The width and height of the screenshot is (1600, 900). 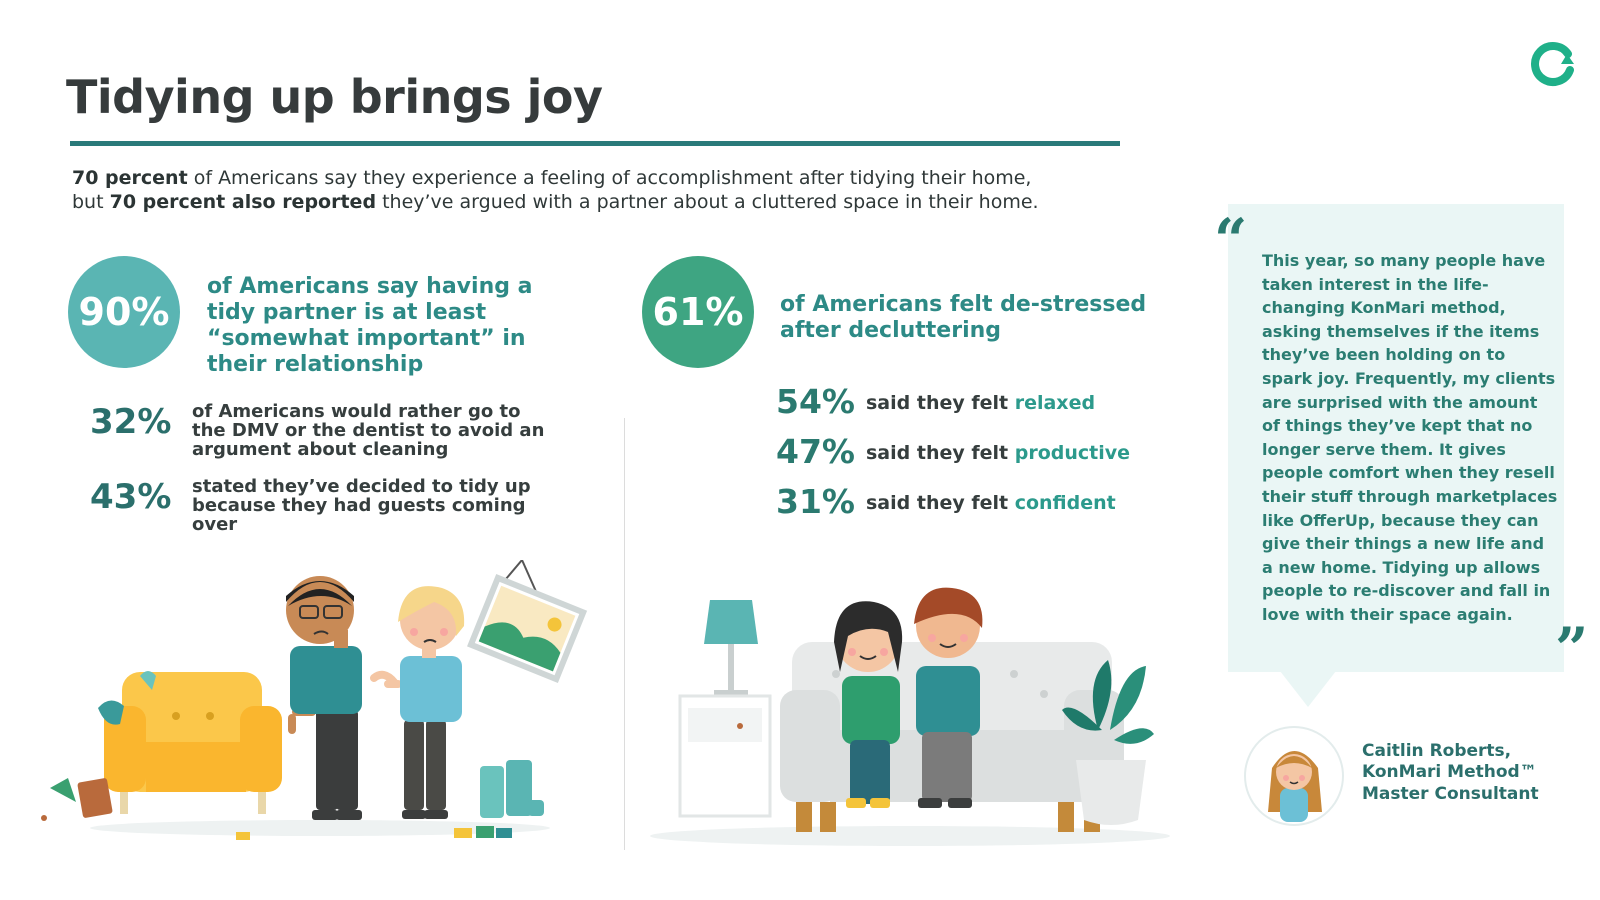 I want to click on stat-circle-90: 90%, so click(x=124, y=312).